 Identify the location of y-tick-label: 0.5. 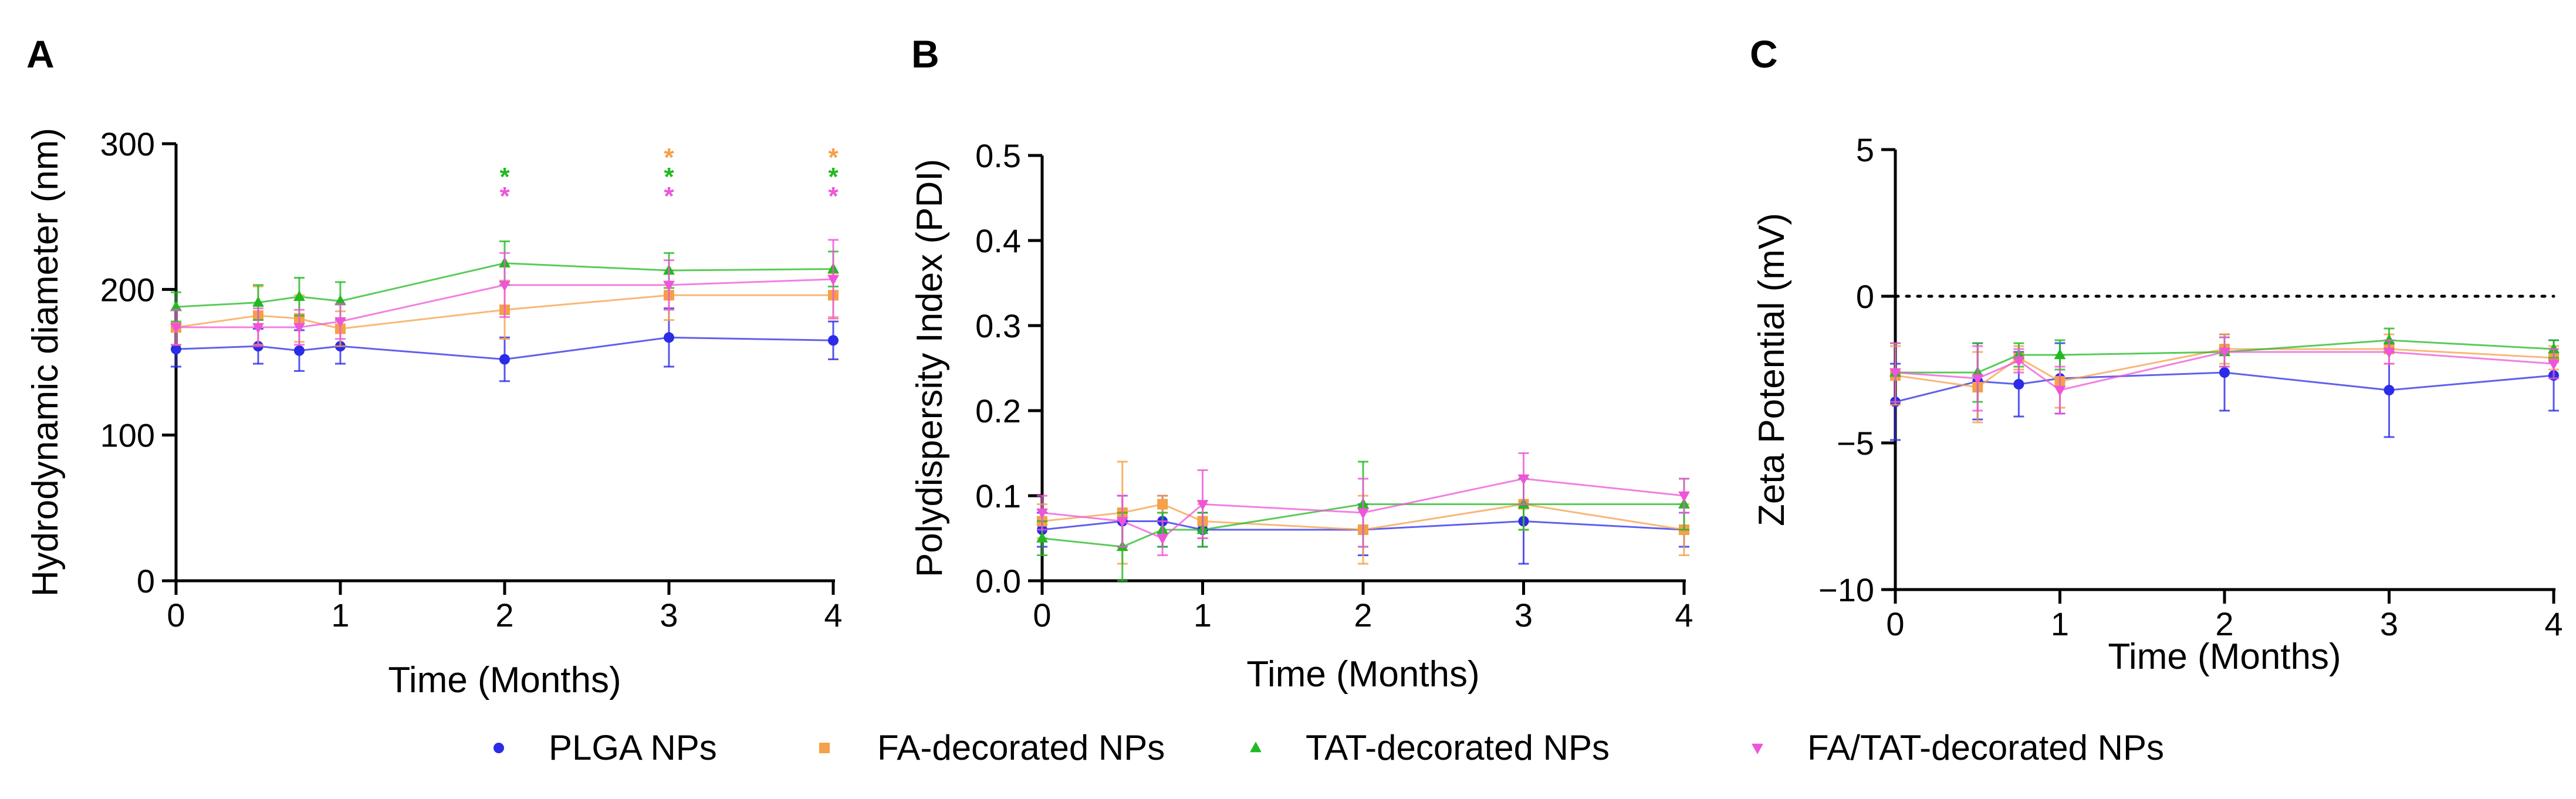
(998, 156).